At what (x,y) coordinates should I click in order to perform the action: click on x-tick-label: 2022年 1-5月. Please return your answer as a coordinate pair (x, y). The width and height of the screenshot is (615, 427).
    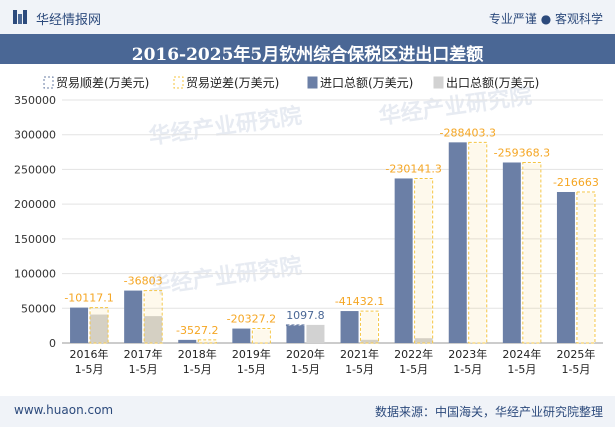
    Looking at the image, I should click on (413, 361).